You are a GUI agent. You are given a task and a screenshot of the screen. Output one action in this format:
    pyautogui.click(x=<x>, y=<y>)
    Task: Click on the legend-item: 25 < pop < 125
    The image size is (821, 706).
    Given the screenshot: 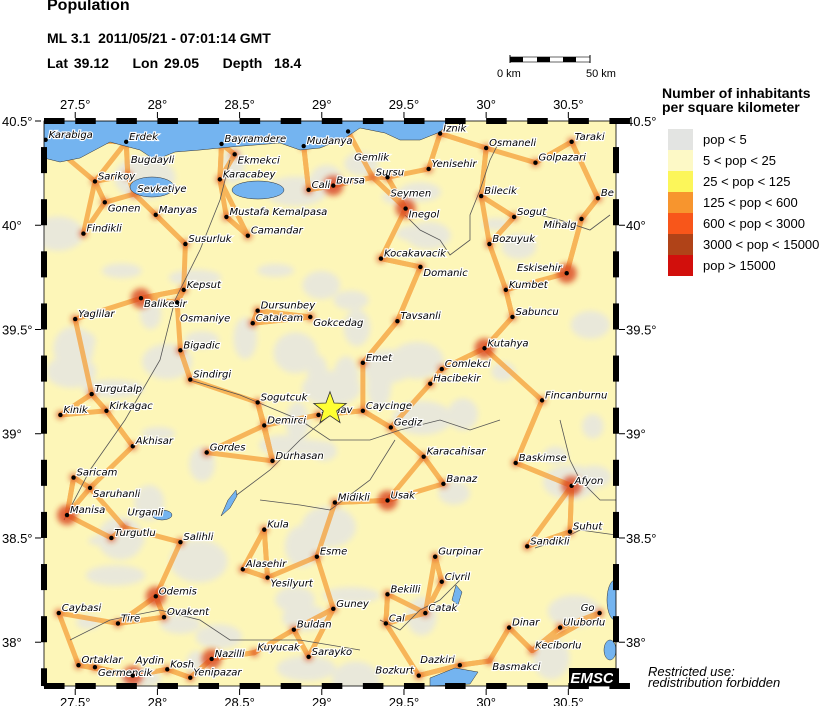 What is the action you would take?
    pyautogui.click(x=743, y=181)
    